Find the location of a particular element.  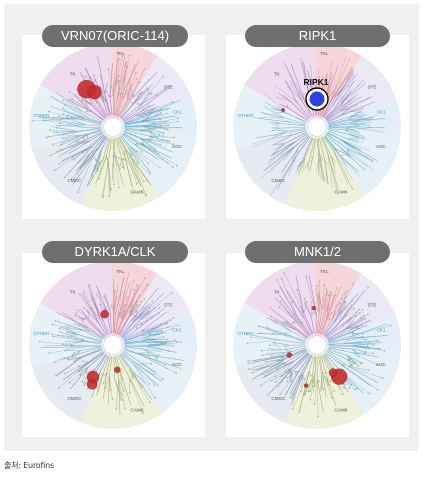

ripk1-label: RIPK1 is located at coordinates (315, 82).